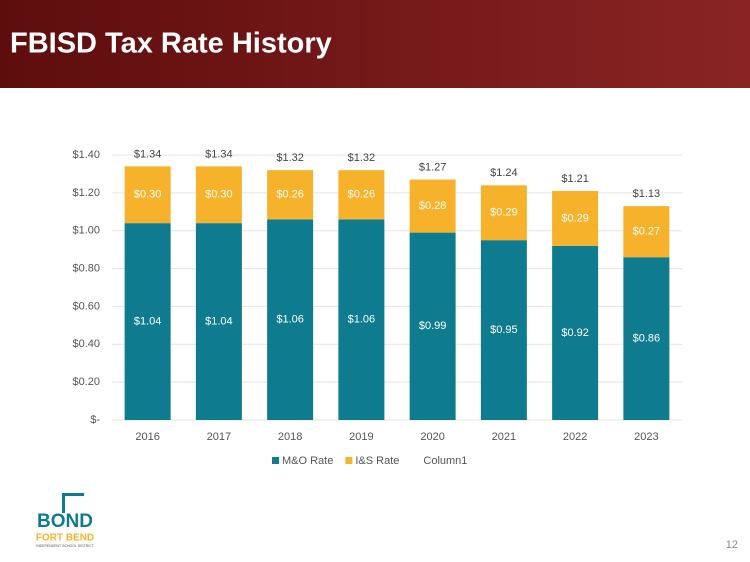 This screenshot has width=750, height=562. Describe the element at coordinates (432, 437) in the screenshot. I see `x-tick-label: 2020` at that location.